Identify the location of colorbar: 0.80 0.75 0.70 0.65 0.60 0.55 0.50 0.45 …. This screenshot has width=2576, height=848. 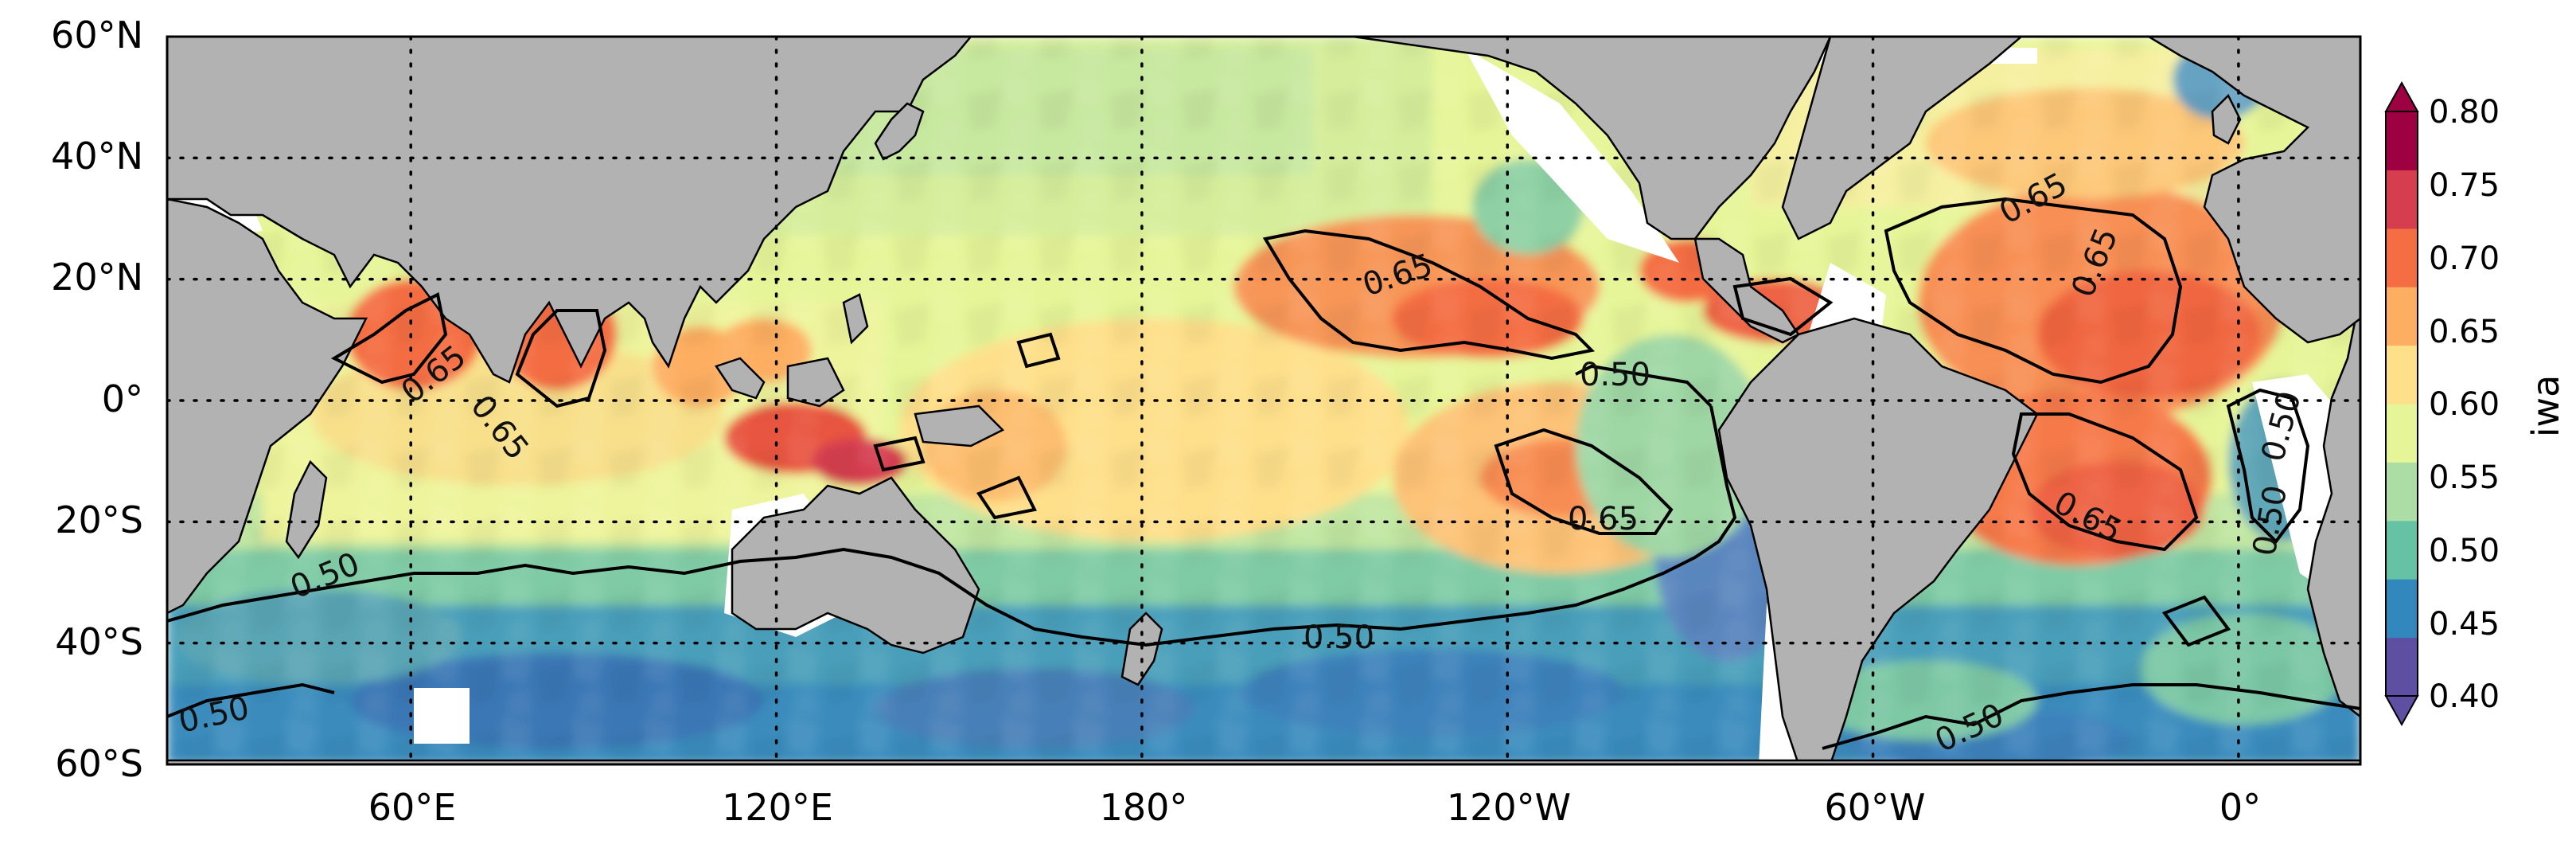
(2475, 403).